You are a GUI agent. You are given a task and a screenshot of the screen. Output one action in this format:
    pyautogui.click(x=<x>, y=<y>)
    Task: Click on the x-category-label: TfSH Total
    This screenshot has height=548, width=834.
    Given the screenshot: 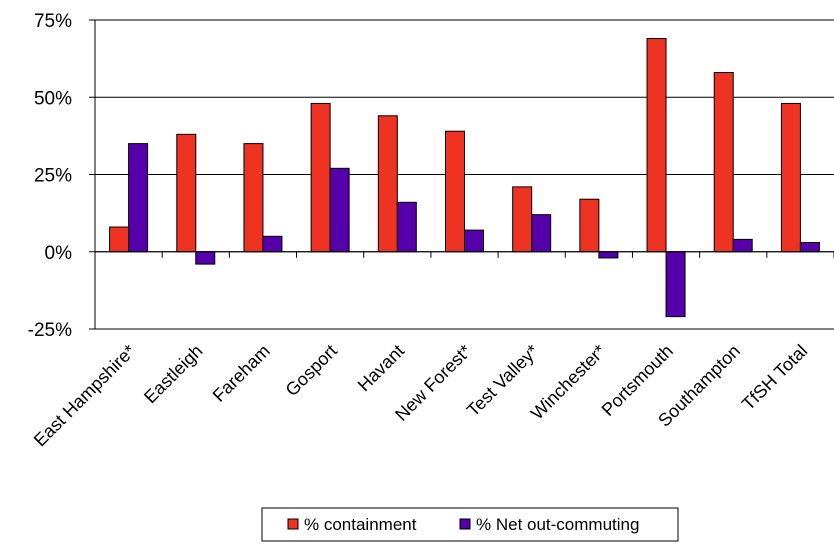 What is the action you would take?
    pyautogui.click(x=774, y=377)
    